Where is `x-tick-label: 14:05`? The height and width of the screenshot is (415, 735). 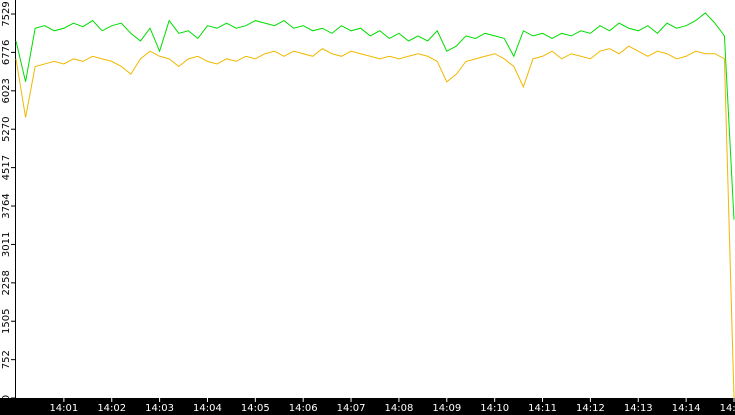 x-tick-label: 14:05 is located at coordinates (255, 408).